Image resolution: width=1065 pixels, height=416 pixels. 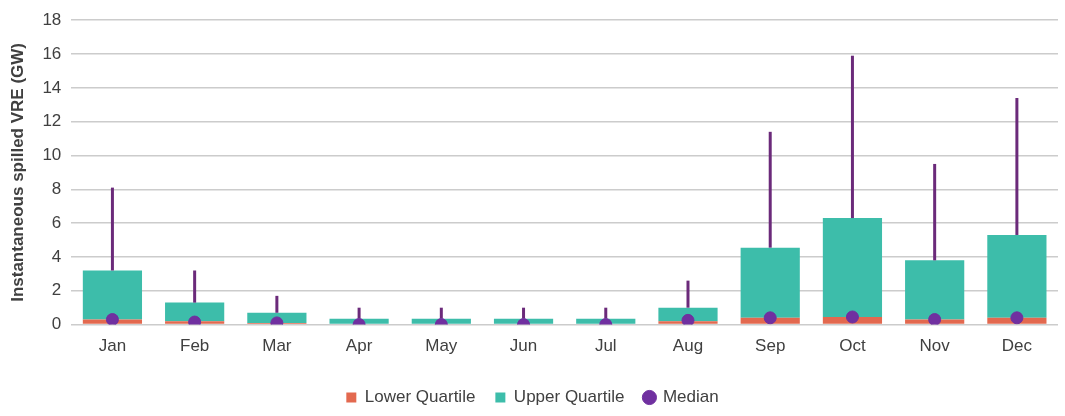 I want to click on y-tick-label: 6, so click(x=56, y=222).